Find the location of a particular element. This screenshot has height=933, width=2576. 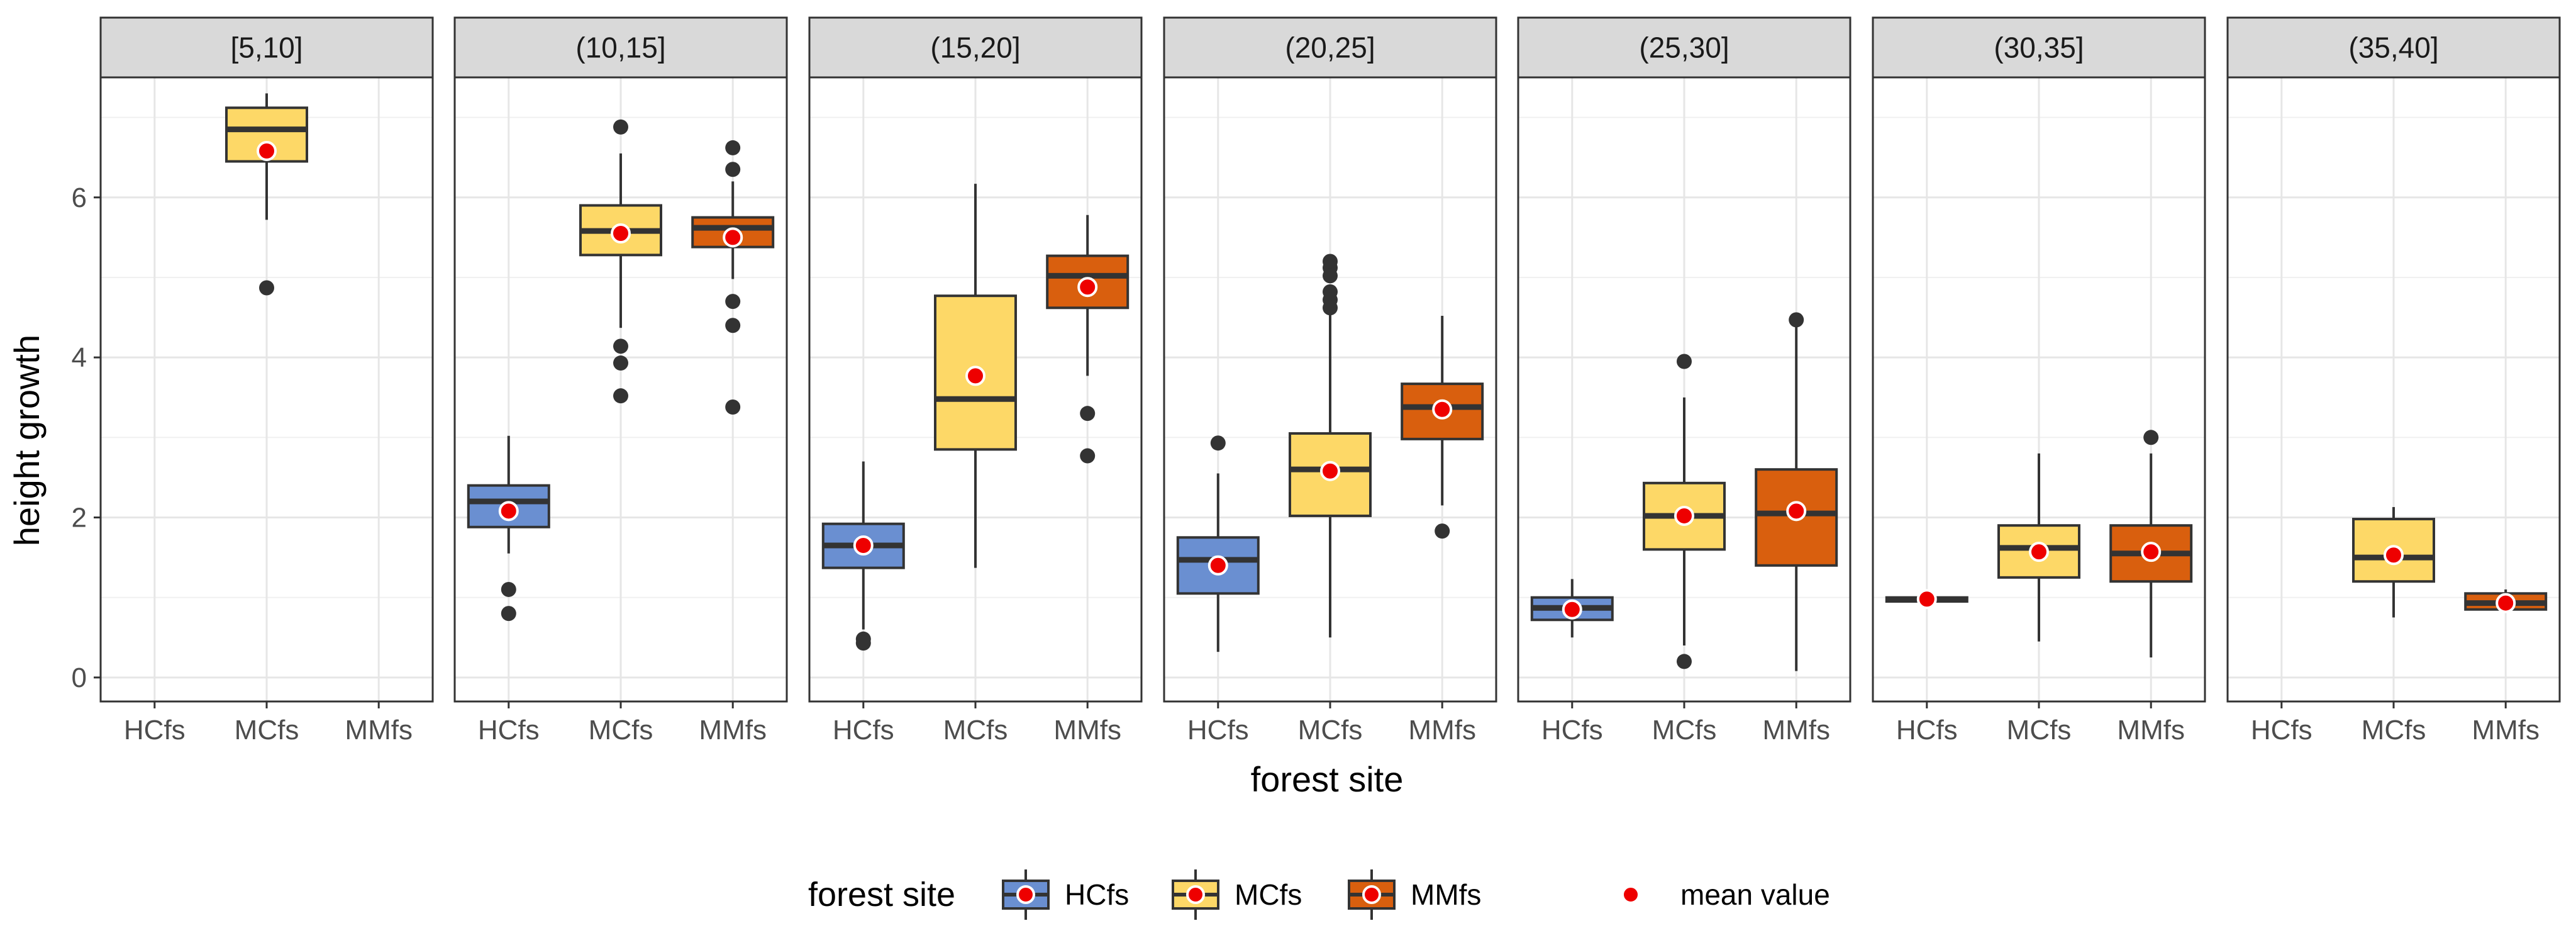

legend-mean-label: mean value is located at coordinates (1755, 894).